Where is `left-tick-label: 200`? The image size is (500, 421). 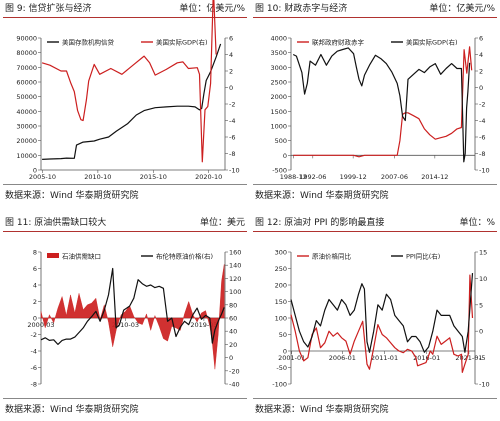
left-tick-label: 200 is located at coordinates (281, 286).